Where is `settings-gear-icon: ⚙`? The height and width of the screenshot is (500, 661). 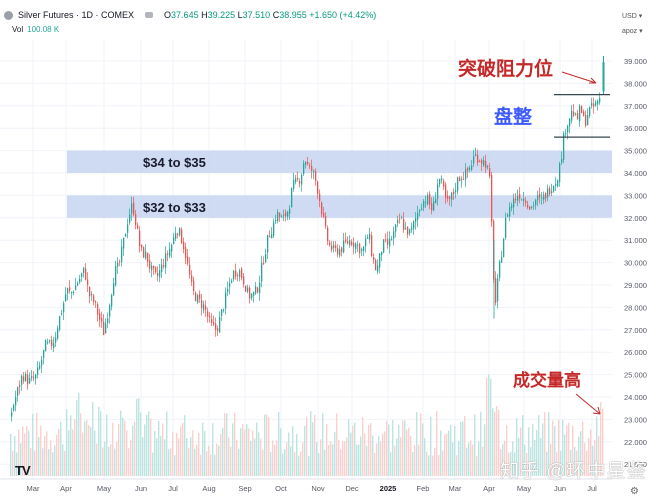 settings-gear-icon: ⚙ is located at coordinates (634, 491).